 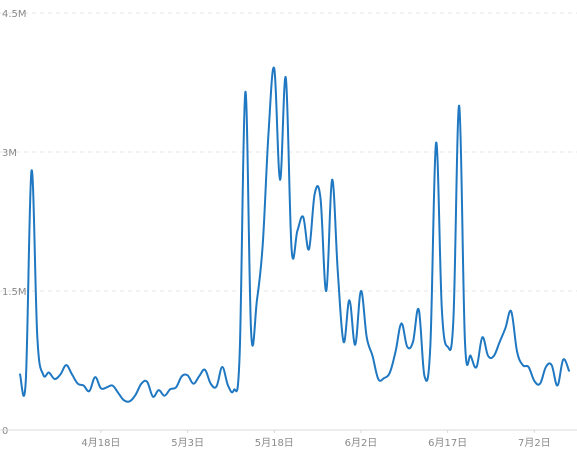 What do you see at coordinates (274, 443) in the screenshot?
I see `x-tick-label: 5月18日` at bounding box center [274, 443].